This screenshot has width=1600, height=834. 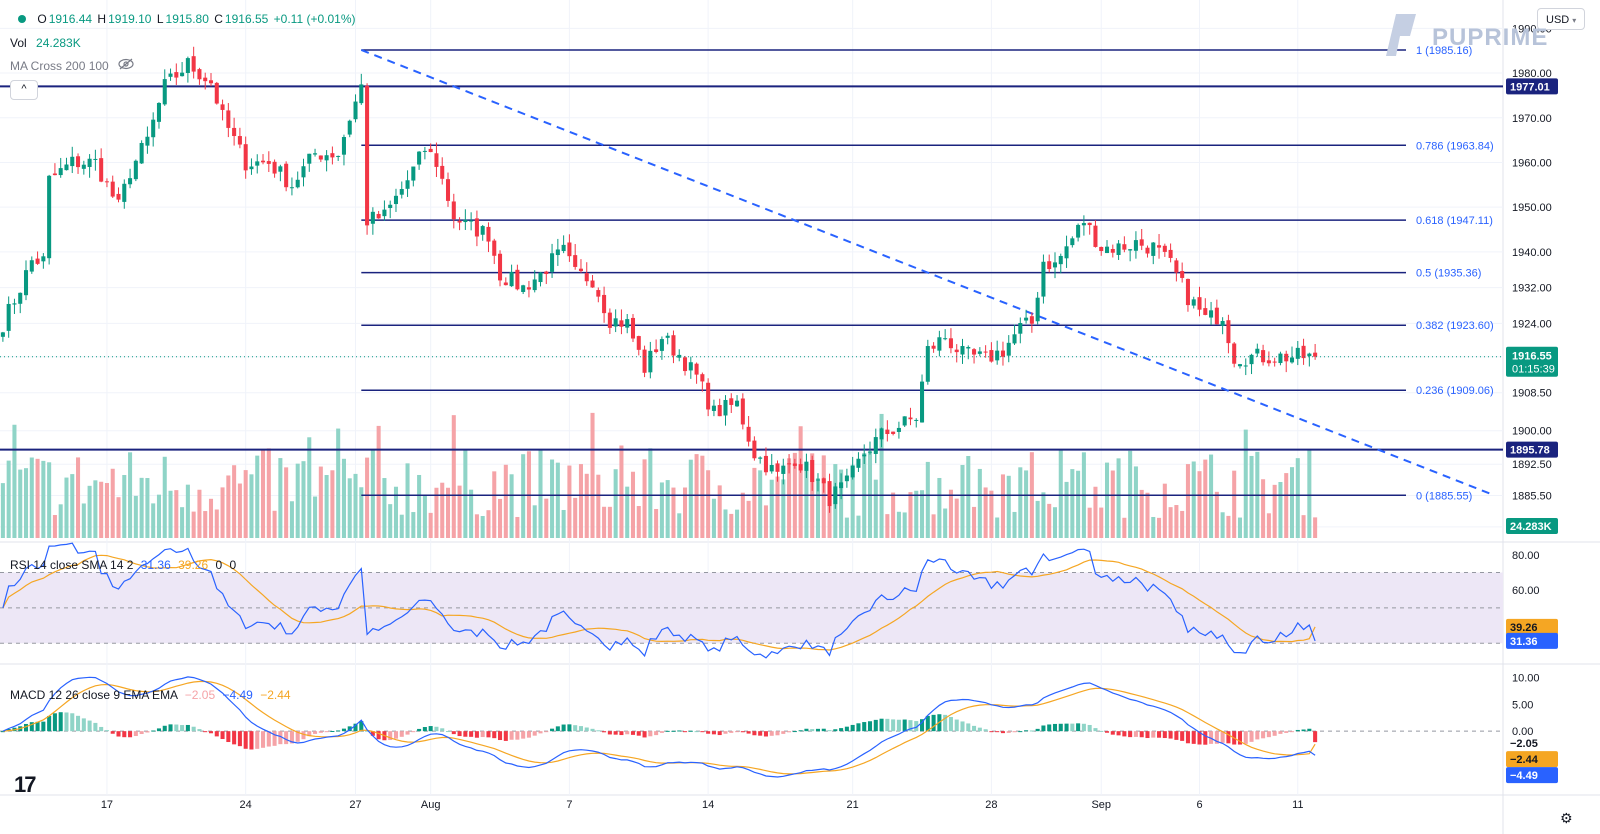 What do you see at coordinates (1444, 496) in the screenshot?
I see `fib-level-label: 0 (1885.55)` at bounding box center [1444, 496].